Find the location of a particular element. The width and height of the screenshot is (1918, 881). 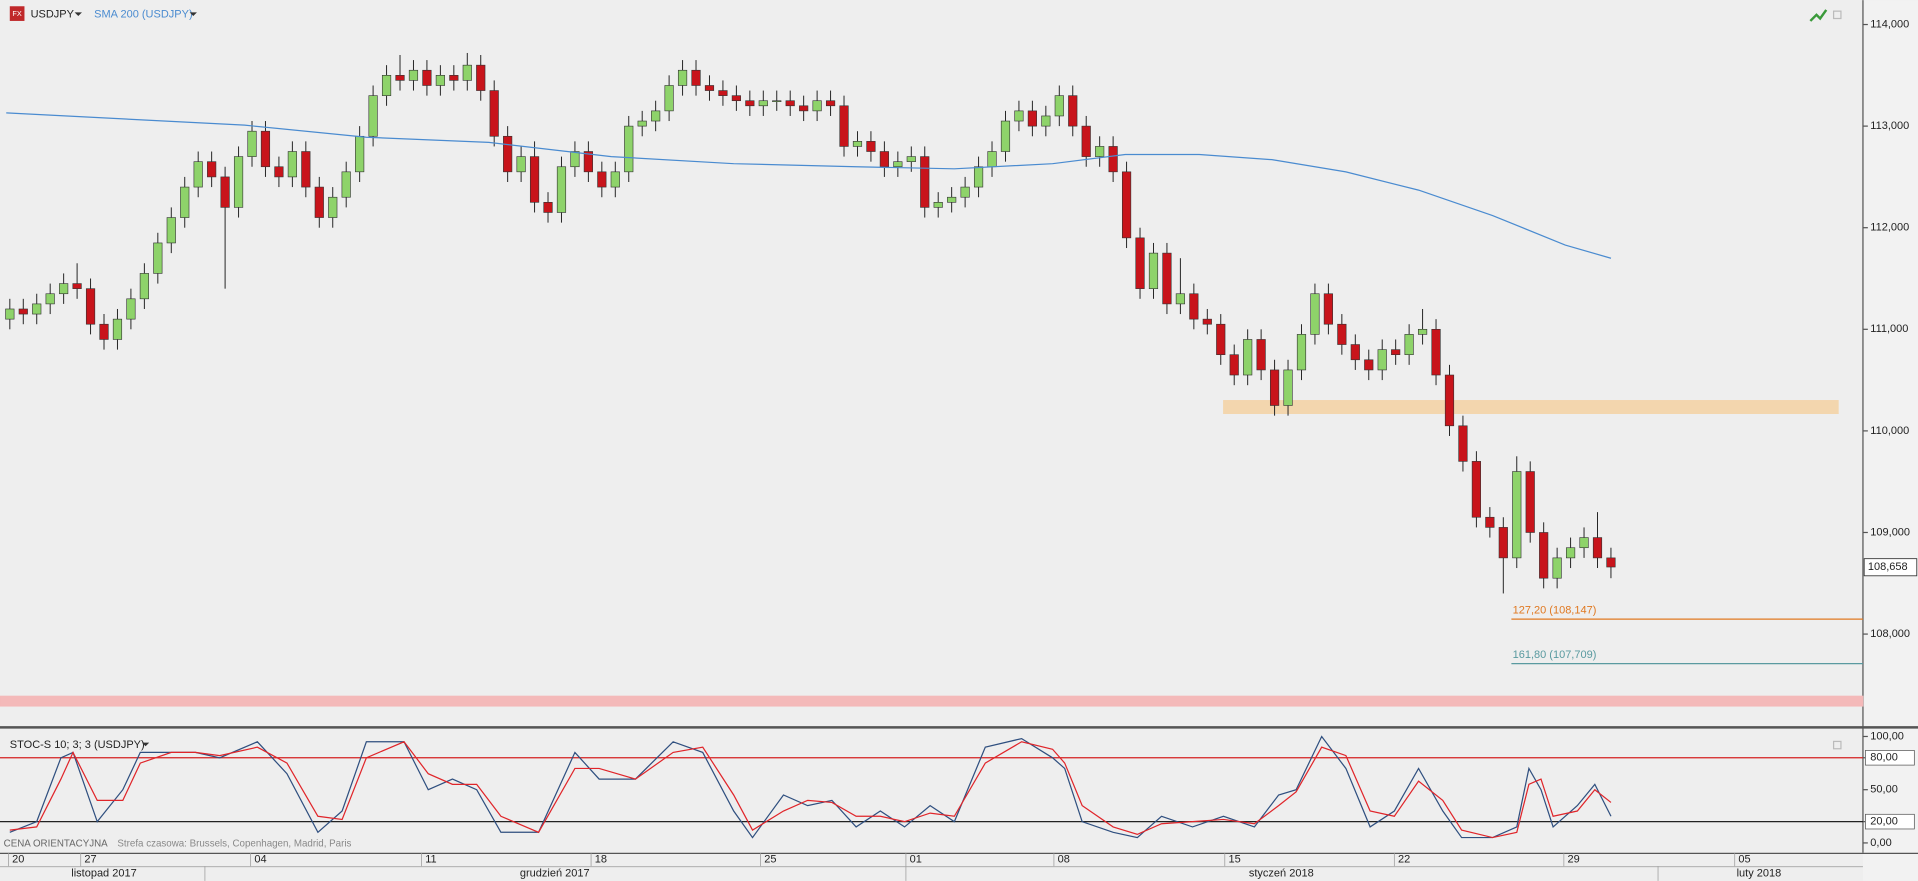

y-tick-label: 108,000 is located at coordinates (1890, 634).